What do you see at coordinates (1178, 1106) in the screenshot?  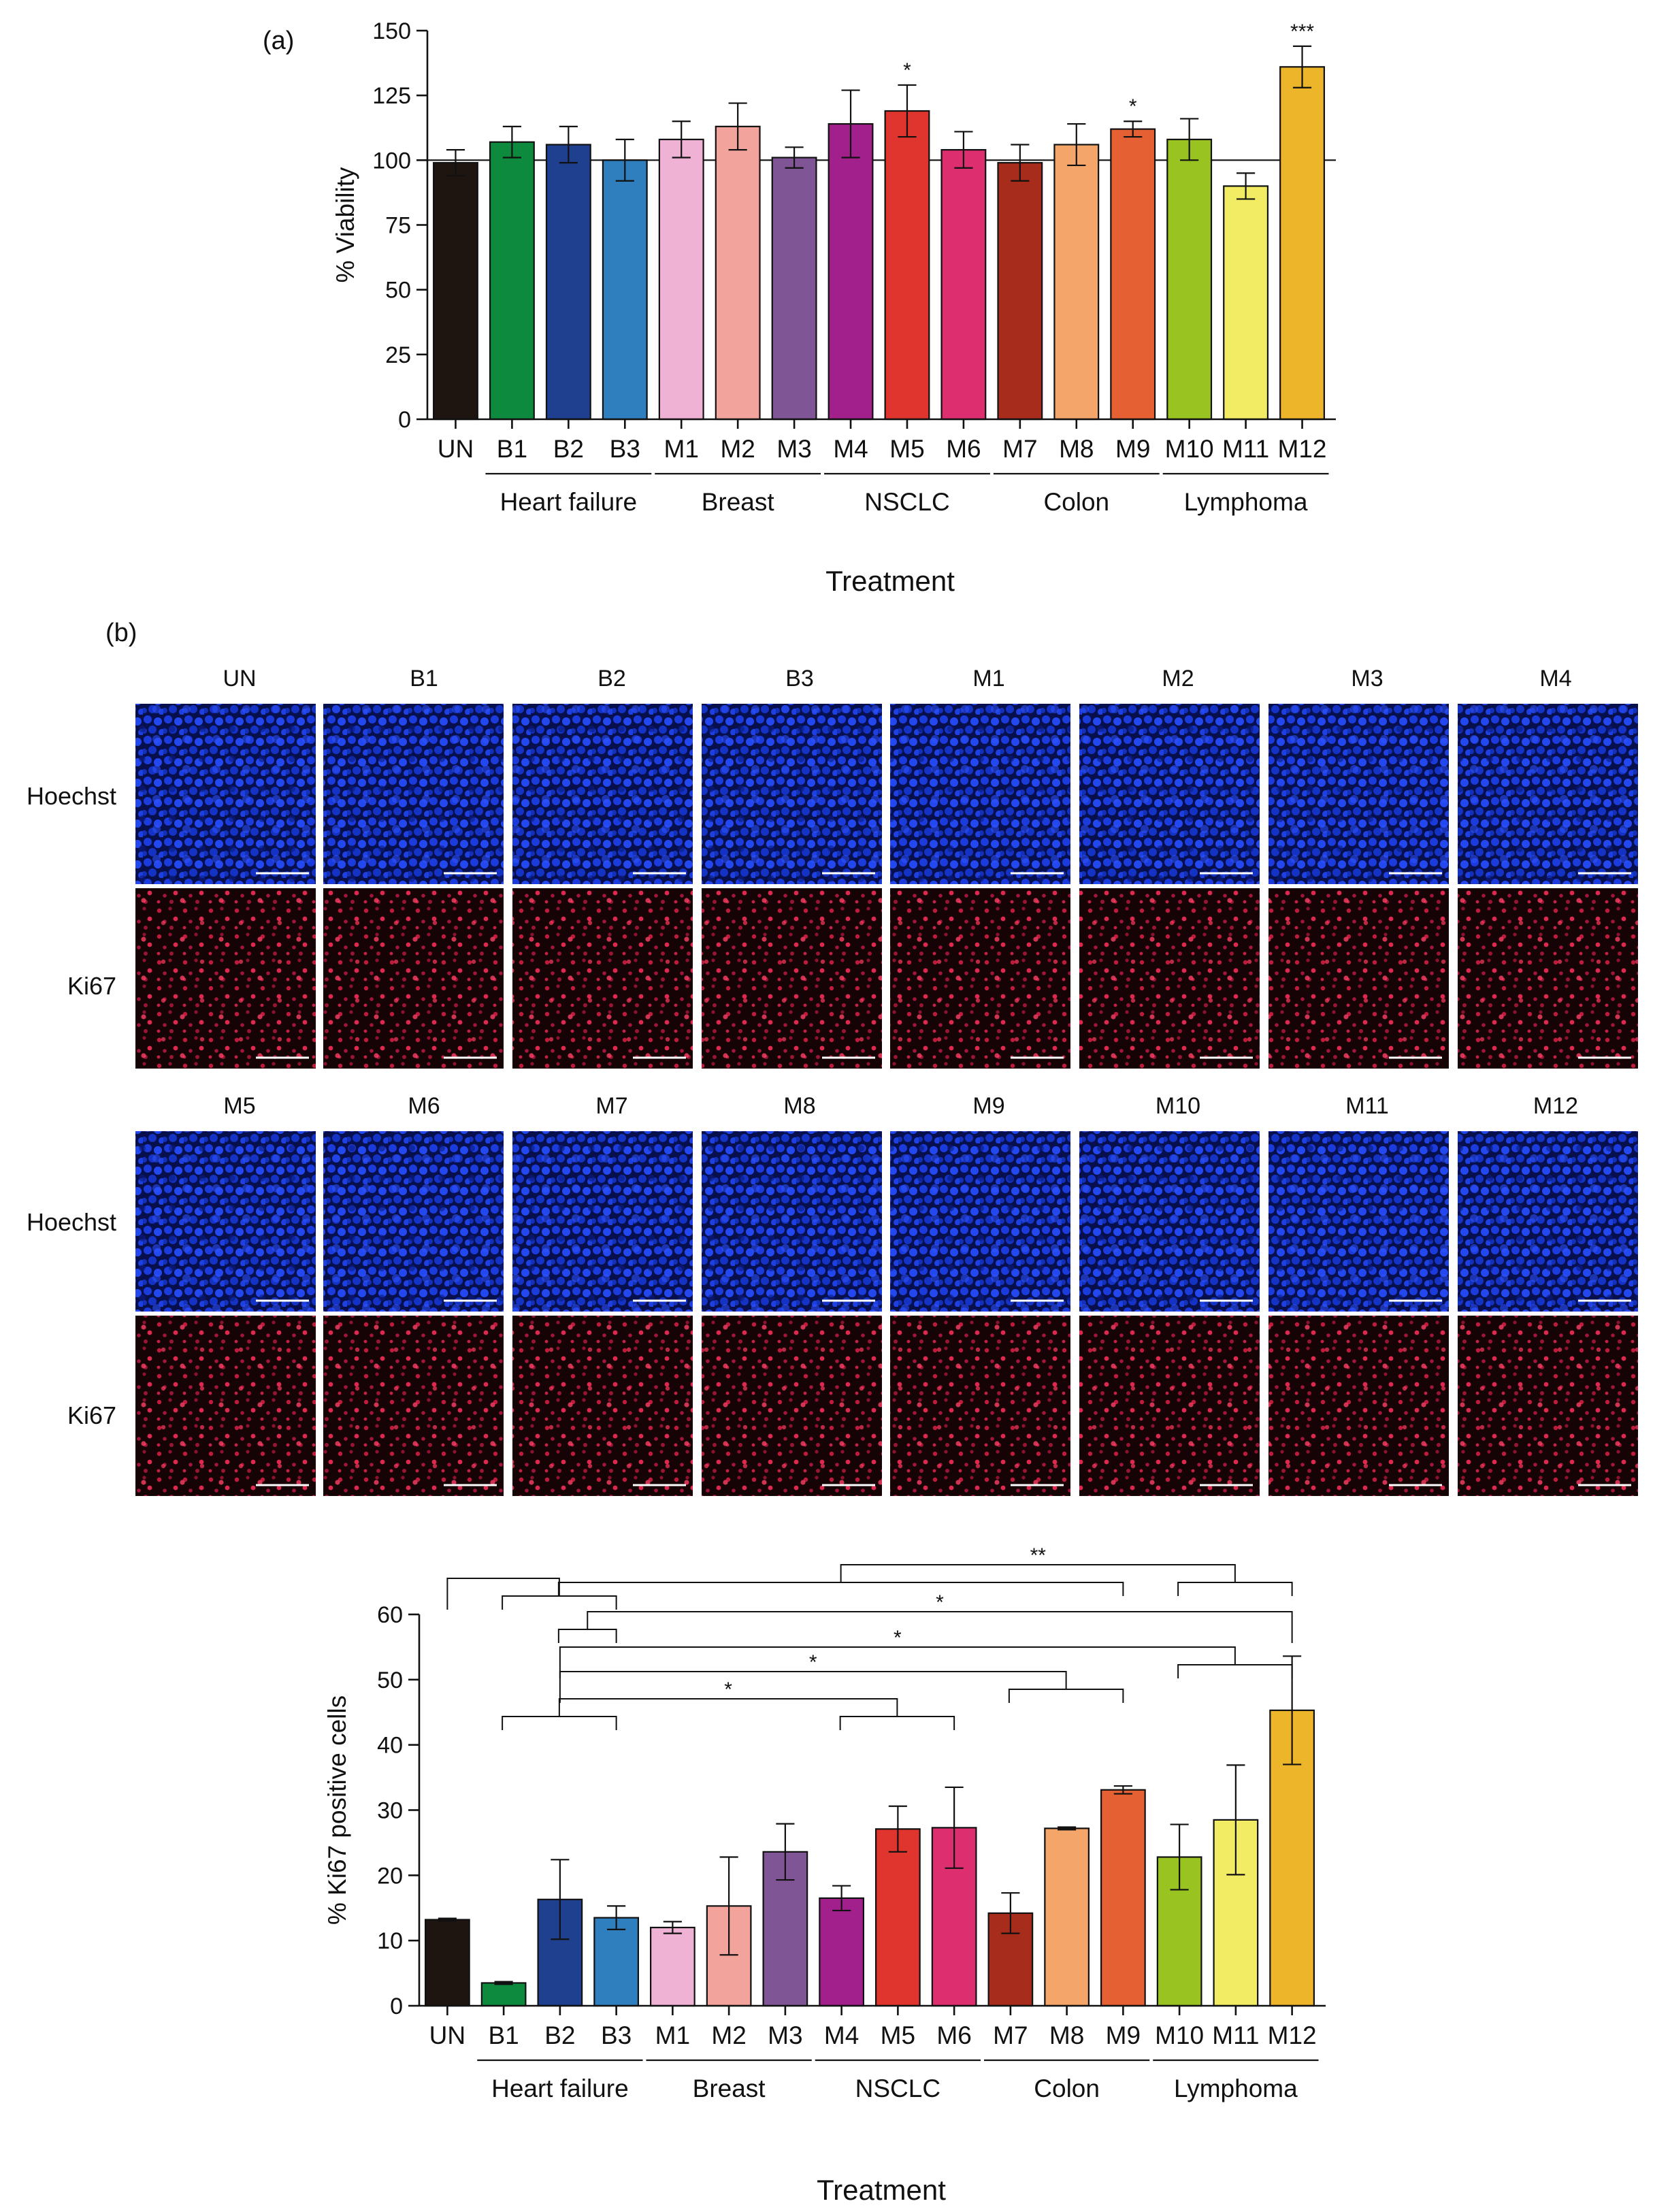 I see `column-label: M10` at bounding box center [1178, 1106].